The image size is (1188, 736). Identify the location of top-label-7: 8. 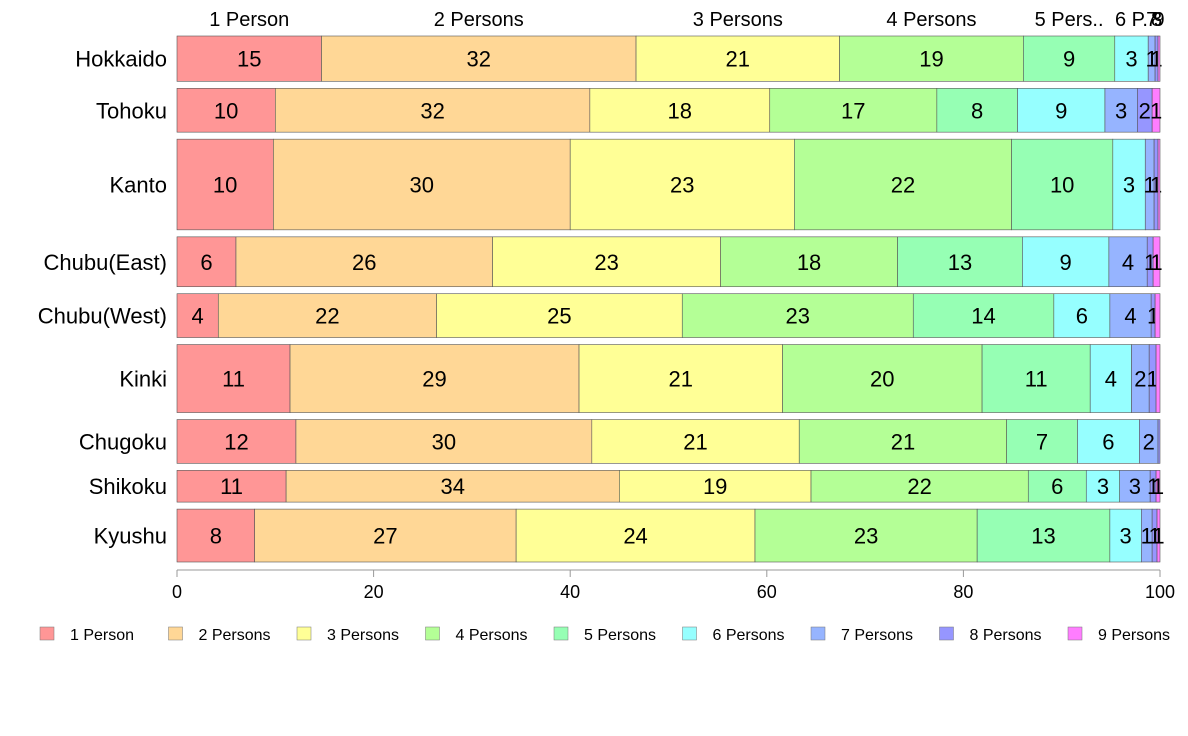
(1156, 20).